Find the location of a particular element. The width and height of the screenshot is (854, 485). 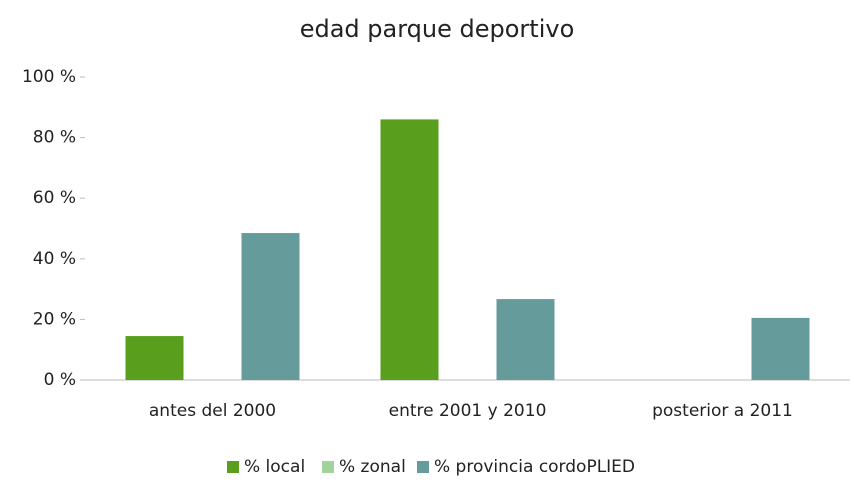

chart-title: edad parque deportivo is located at coordinates (437, 29).